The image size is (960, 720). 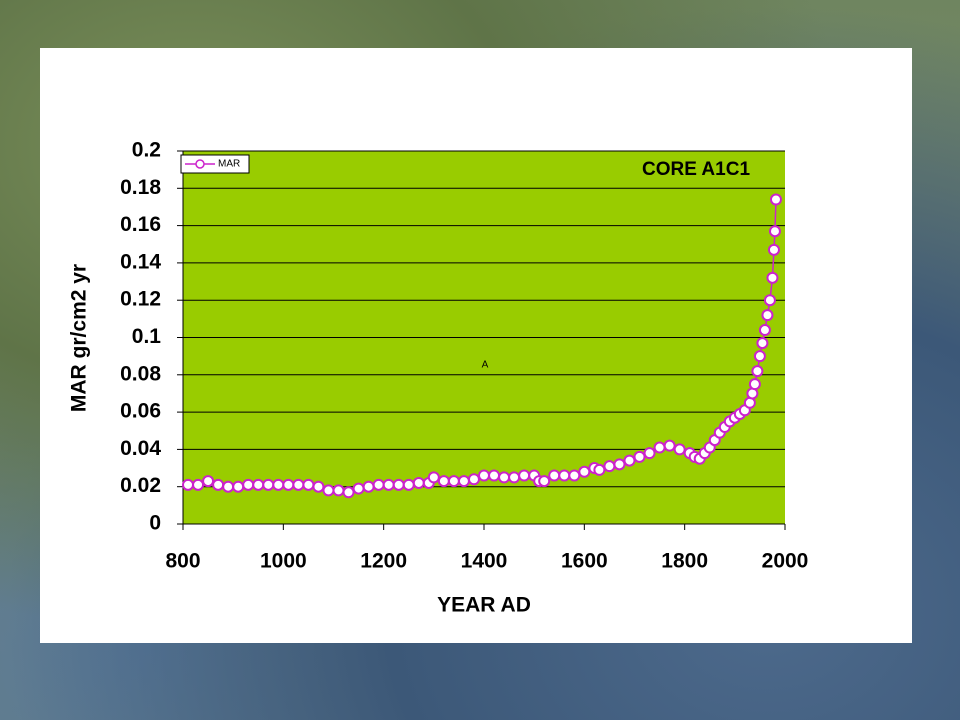 What do you see at coordinates (696, 169) in the screenshot?
I see `chart-title: CORE A1C1` at bounding box center [696, 169].